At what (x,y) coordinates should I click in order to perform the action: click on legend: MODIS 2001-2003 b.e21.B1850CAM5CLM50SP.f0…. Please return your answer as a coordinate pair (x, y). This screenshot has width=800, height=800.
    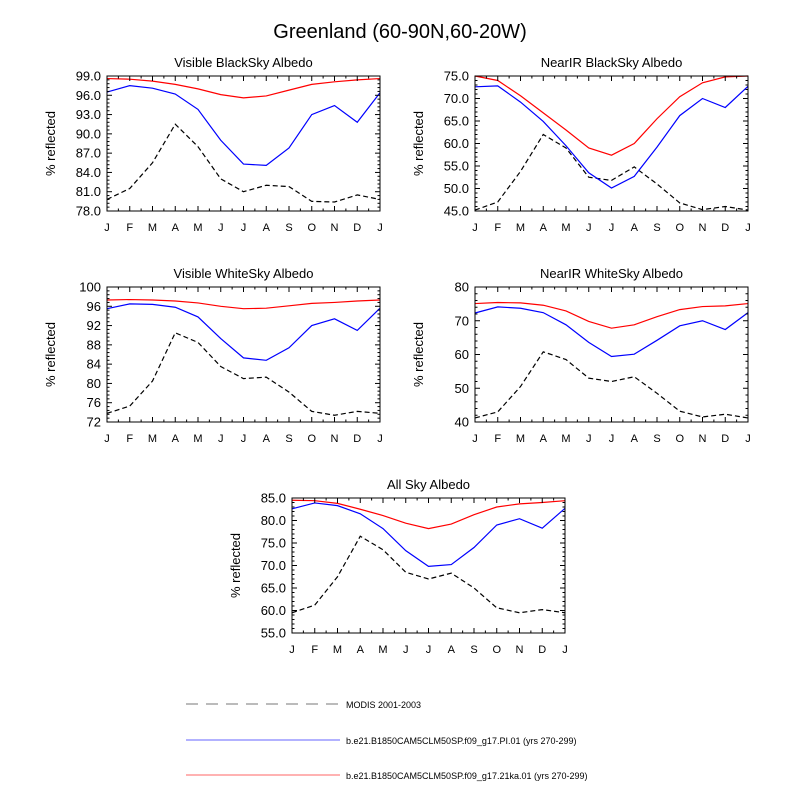
    Looking at the image, I should click on (387, 740).